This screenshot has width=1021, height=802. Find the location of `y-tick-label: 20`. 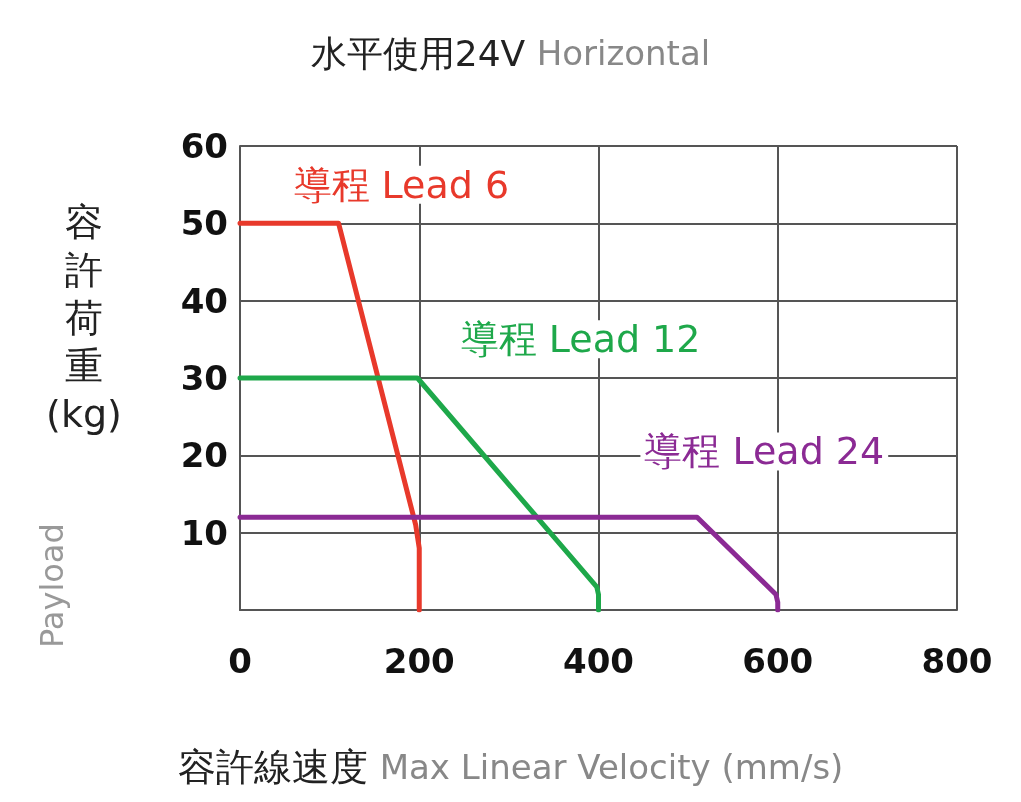

y-tick-label: 20 is located at coordinates (204, 455).